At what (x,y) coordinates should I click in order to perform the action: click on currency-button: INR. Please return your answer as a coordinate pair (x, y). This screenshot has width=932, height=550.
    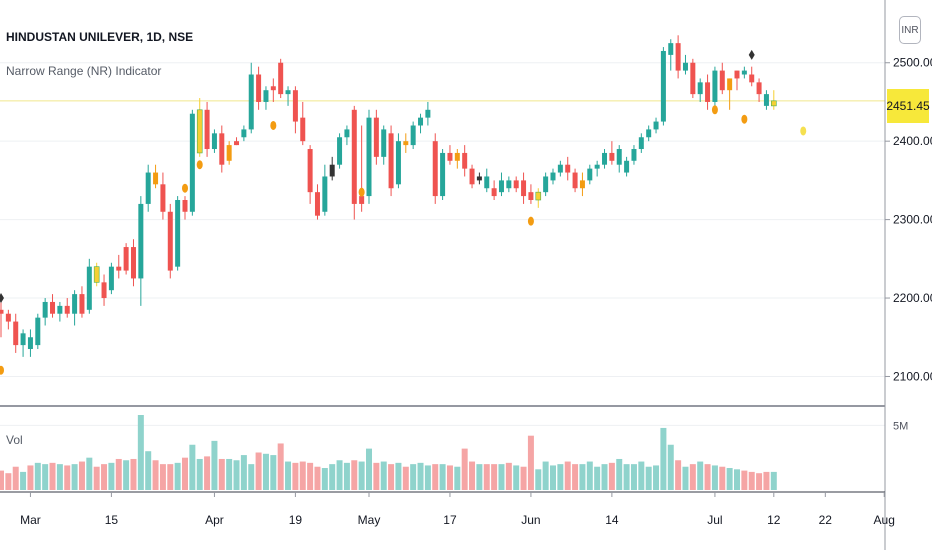
    Looking at the image, I should click on (910, 30).